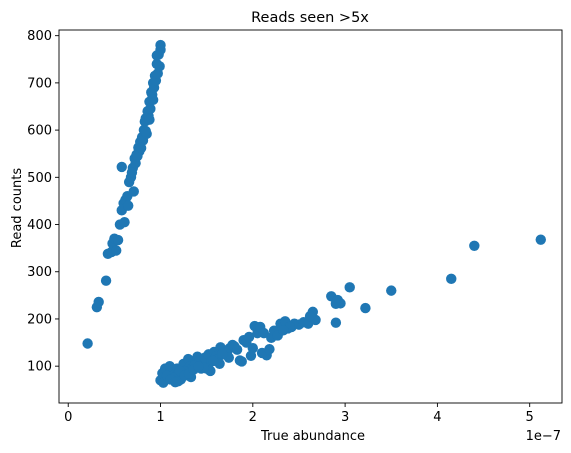 The width and height of the screenshot is (571, 453). What do you see at coordinates (39, 131) in the screenshot?
I see `y-tick-label: 600` at bounding box center [39, 131].